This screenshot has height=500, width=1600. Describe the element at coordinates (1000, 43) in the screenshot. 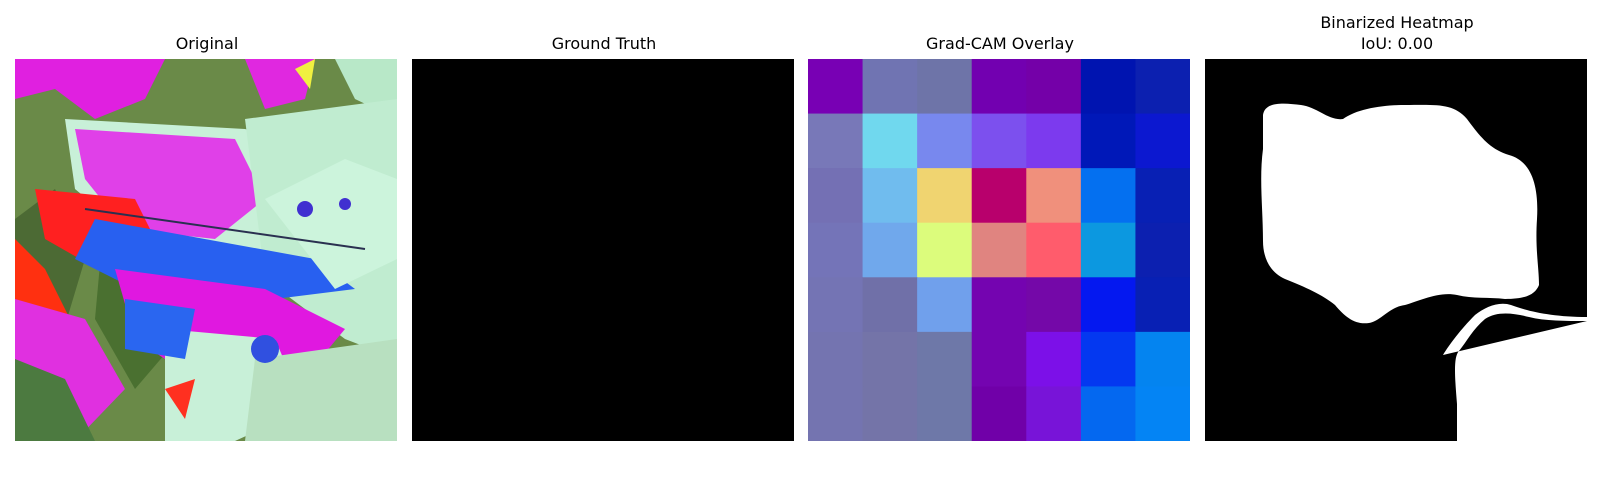

I see `panel-title: Grad-CAM Overlay` at that location.